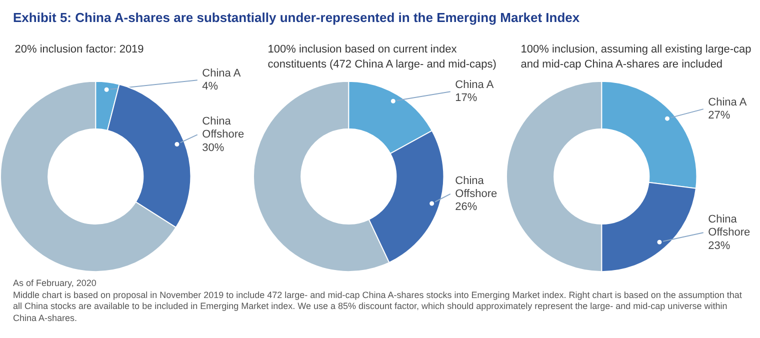 Image resolution: width=760 pixels, height=338 pixels. What do you see at coordinates (636, 56) in the screenshot?
I see `chart-subtitle: 100% inclusion, assuming all existing large-cap and mid-cap China A-shares are included` at bounding box center [636, 56].